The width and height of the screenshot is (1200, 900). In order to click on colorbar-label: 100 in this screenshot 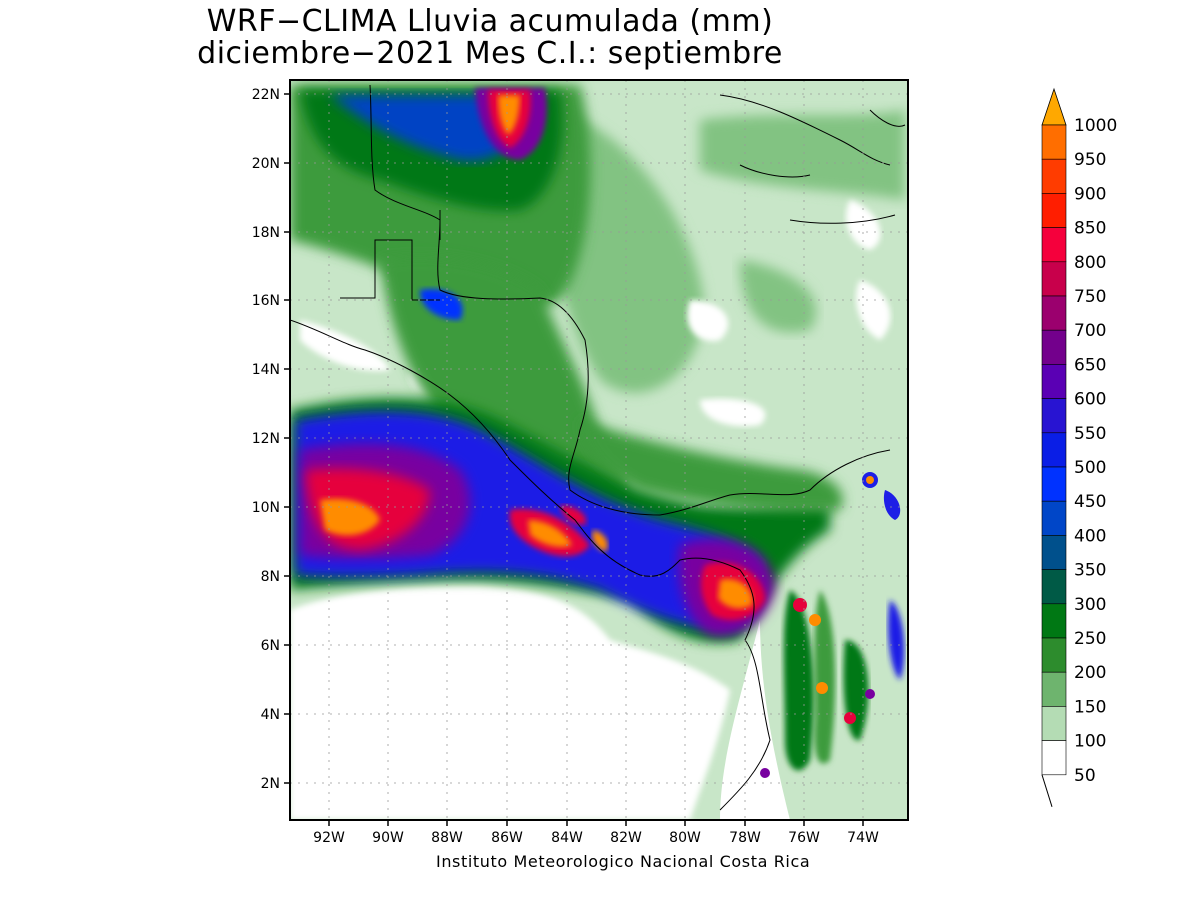, I will do `click(1090, 742)`.